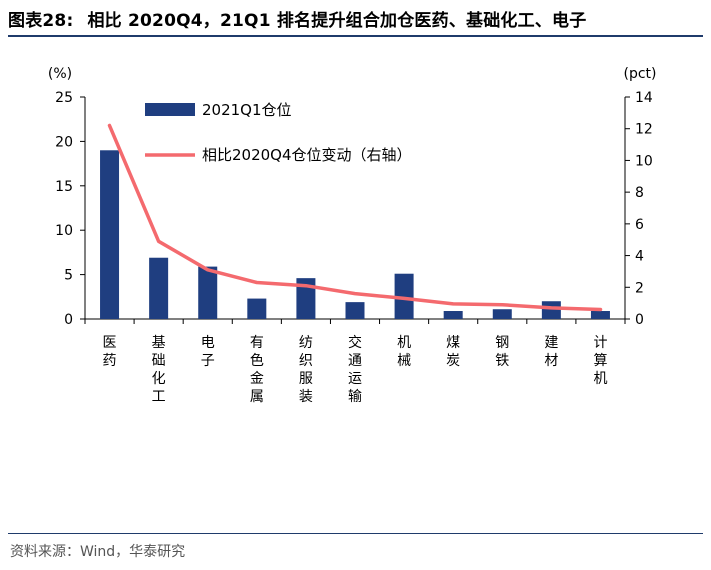 The height and width of the screenshot is (570, 711). Describe the element at coordinates (639, 320) in the screenshot. I see `right-tick-label: 0` at that location.